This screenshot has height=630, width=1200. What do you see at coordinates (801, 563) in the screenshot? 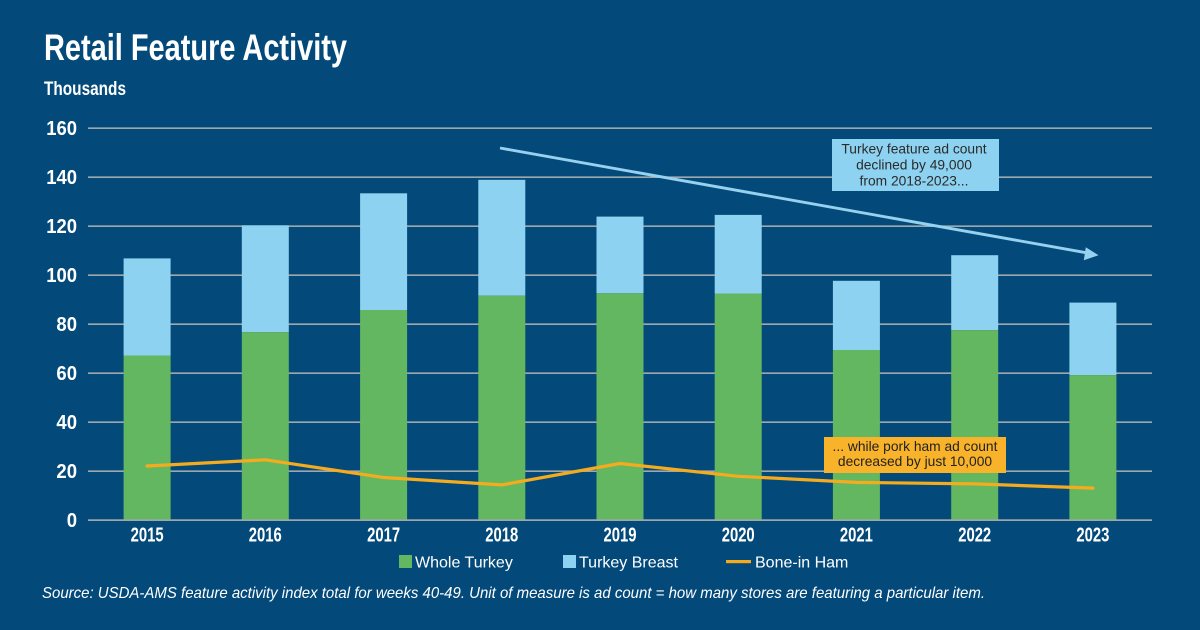
I see `svg-text: Bone-in Ham` at bounding box center [801, 563].